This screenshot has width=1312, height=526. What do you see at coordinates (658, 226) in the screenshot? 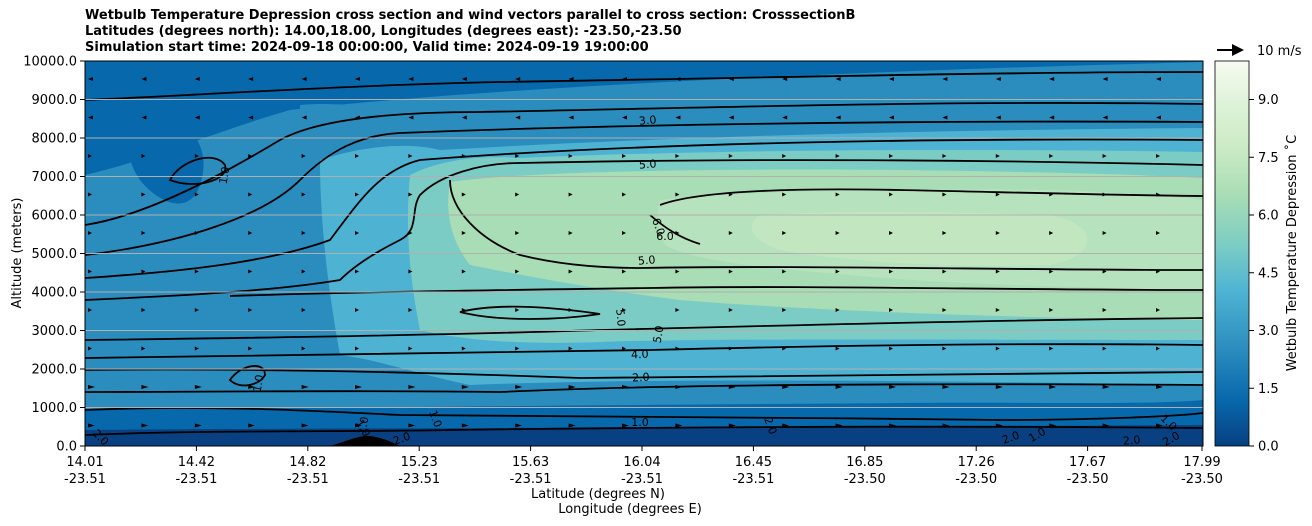
I see `contour-label: 6.0` at bounding box center [658, 226].